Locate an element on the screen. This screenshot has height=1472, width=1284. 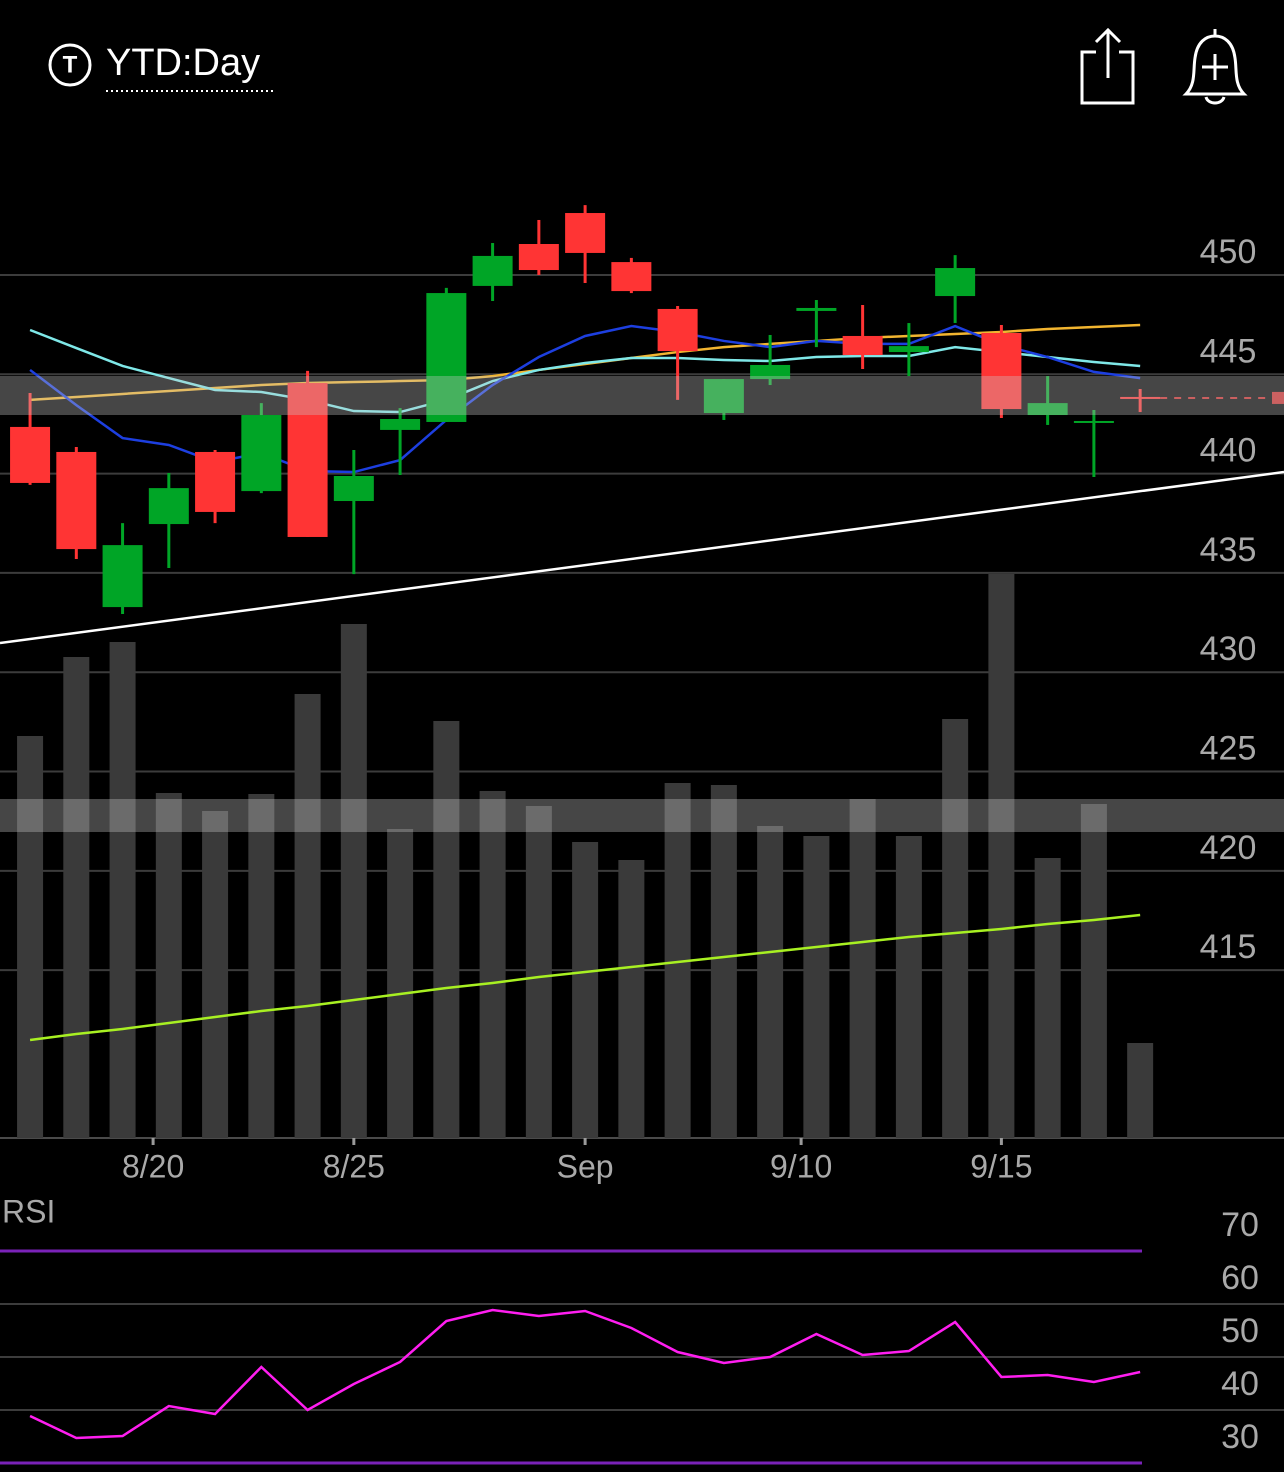
volume-average is located at coordinates (585, 977).